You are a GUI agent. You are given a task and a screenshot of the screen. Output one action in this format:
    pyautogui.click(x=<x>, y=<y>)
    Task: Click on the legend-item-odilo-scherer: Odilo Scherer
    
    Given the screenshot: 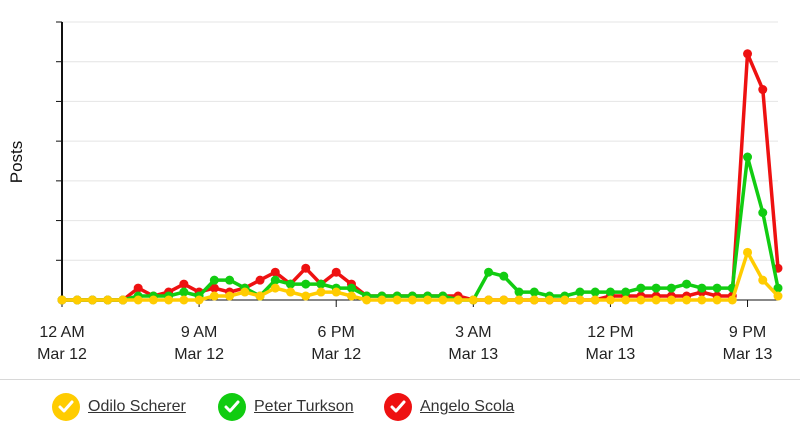 What is the action you would take?
    pyautogui.click(x=119, y=407)
    